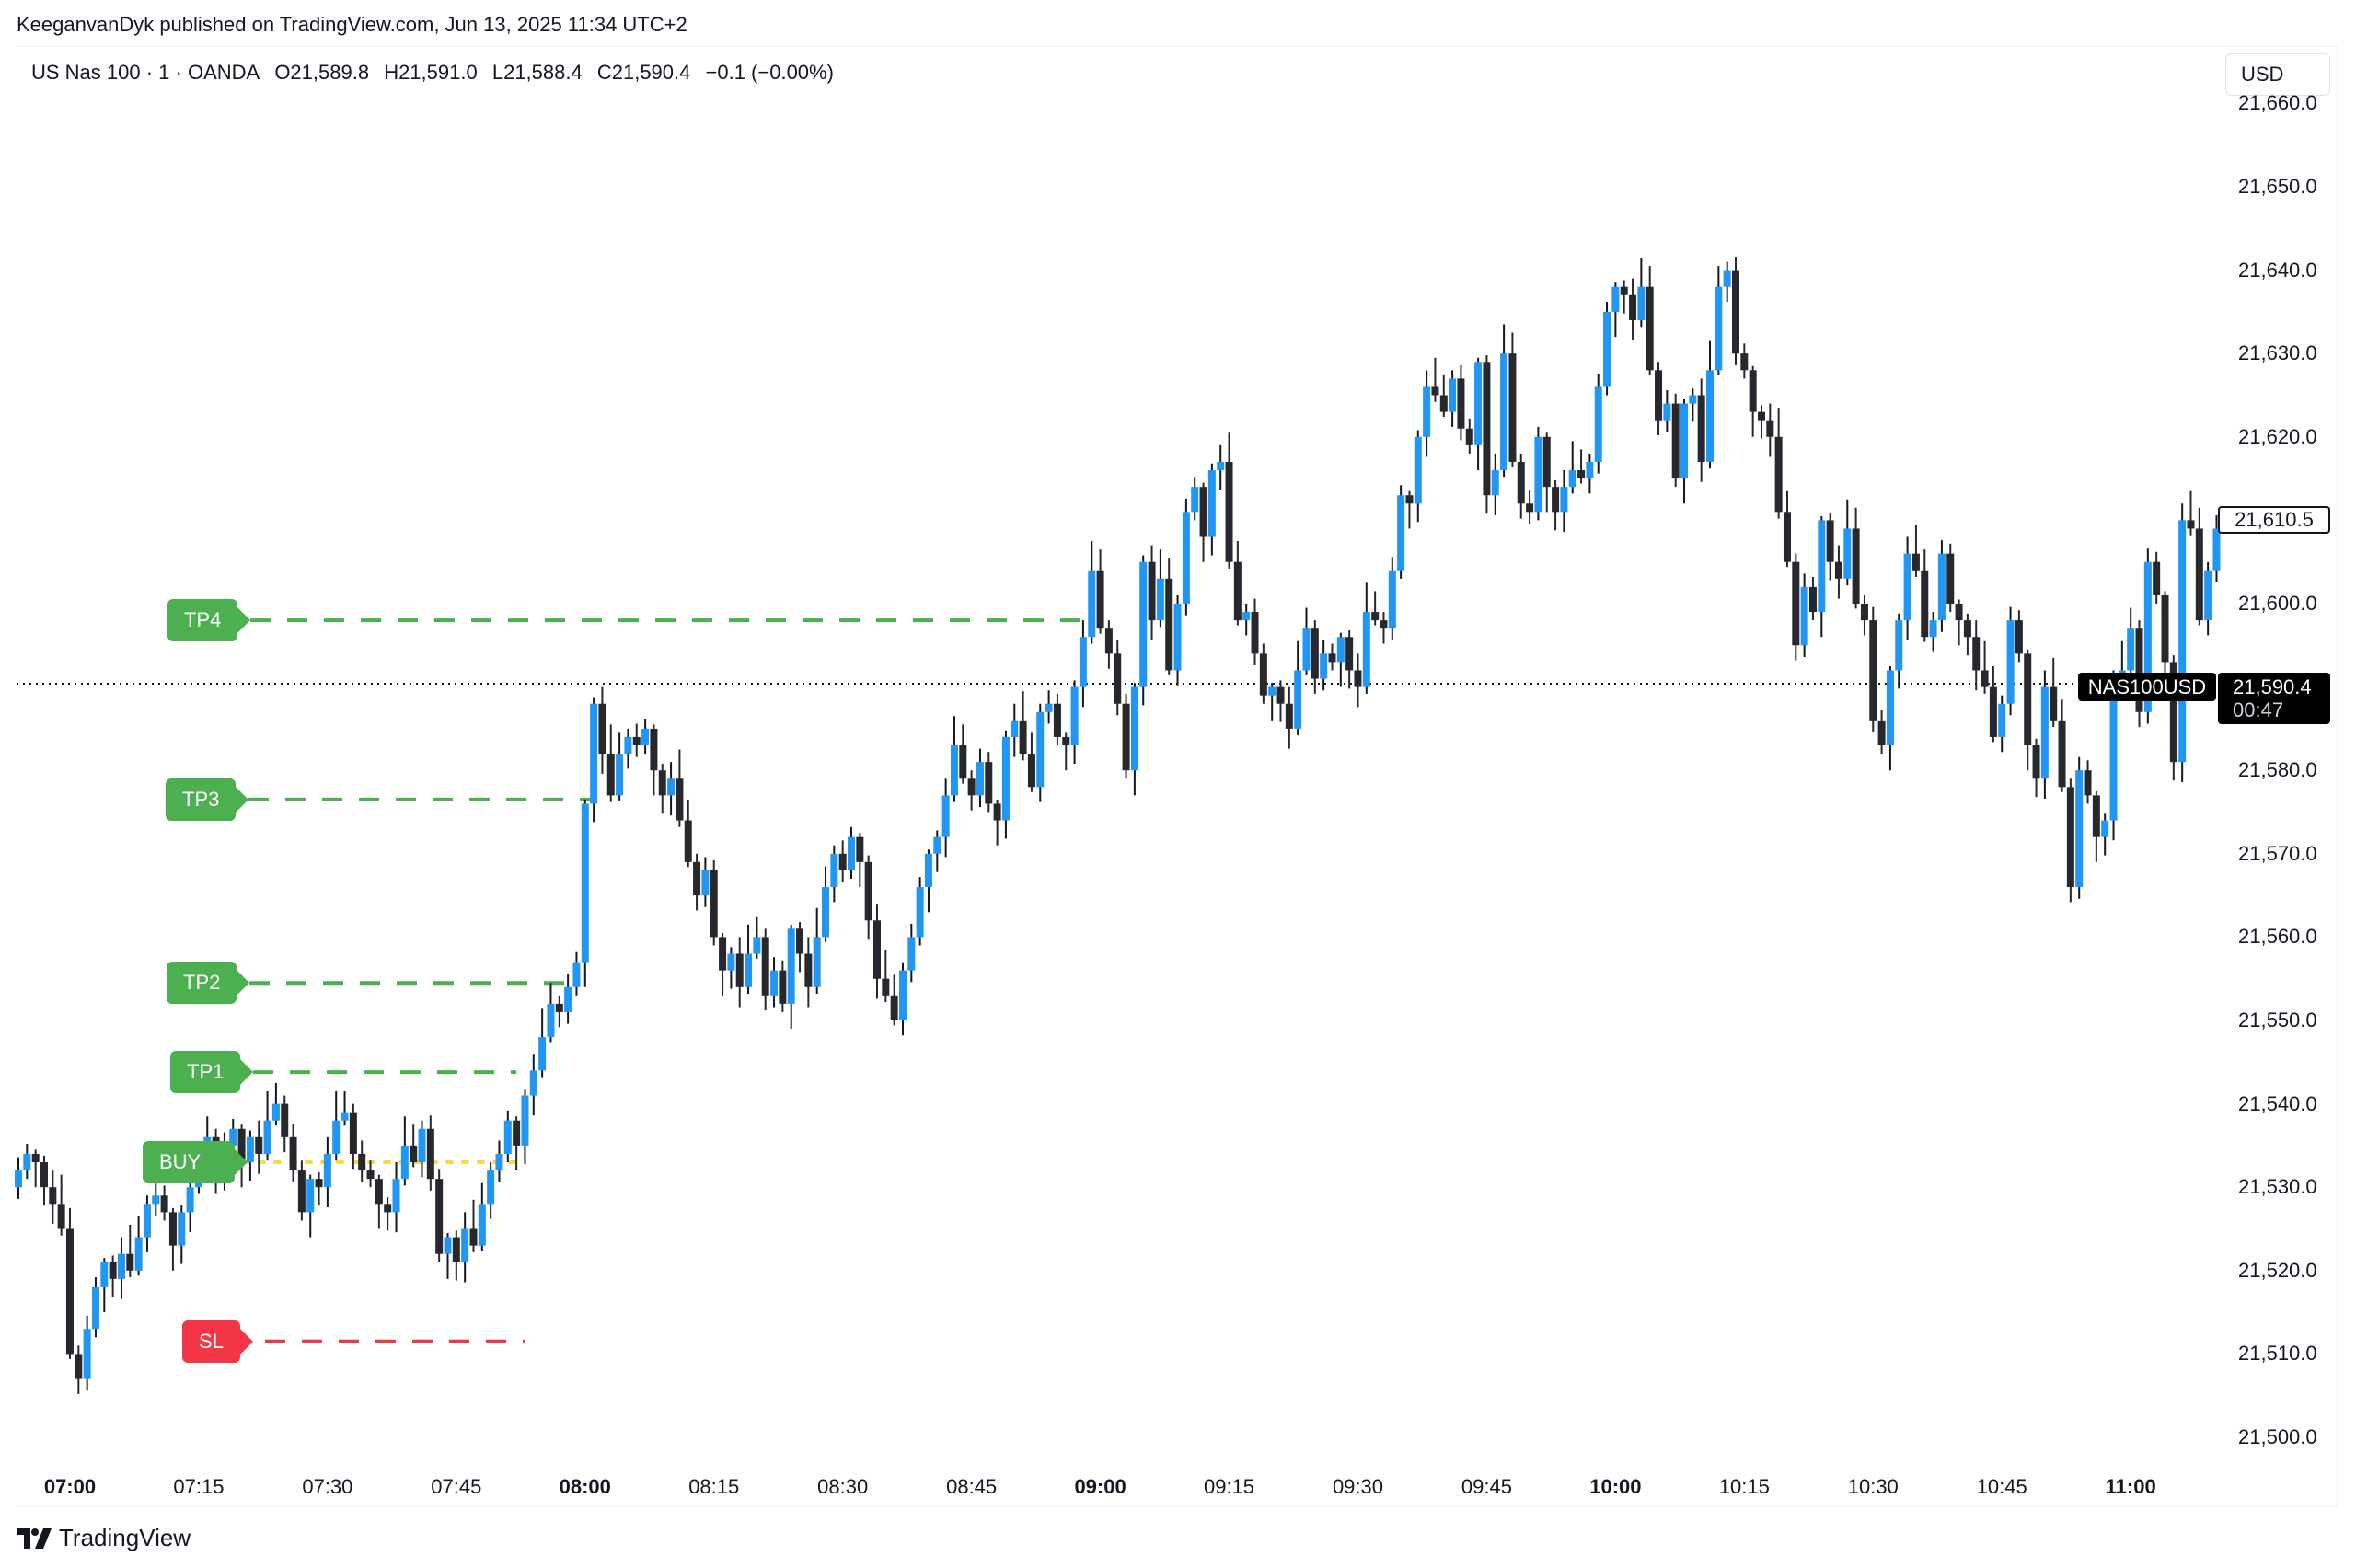 This screenshot has width=2356, height=1568. Describe the element at coordinates (322, 72) in the screenshot. I see `open-value: O21,589.8` at that location.